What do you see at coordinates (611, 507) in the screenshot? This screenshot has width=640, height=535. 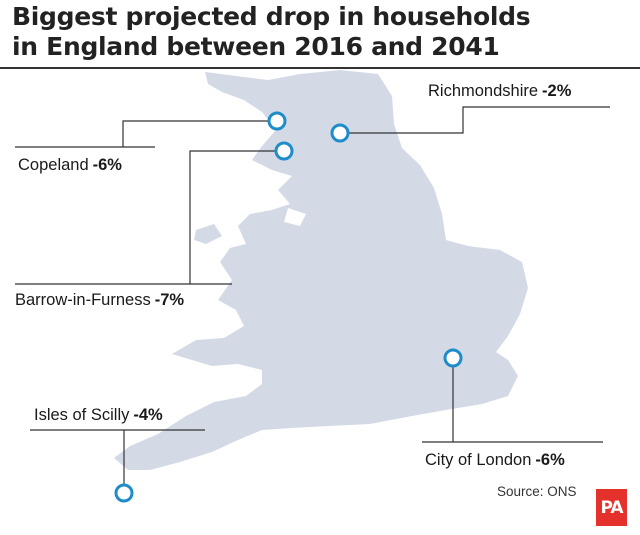 I see `pa-logo: PA` at bounding box center [611, 507].